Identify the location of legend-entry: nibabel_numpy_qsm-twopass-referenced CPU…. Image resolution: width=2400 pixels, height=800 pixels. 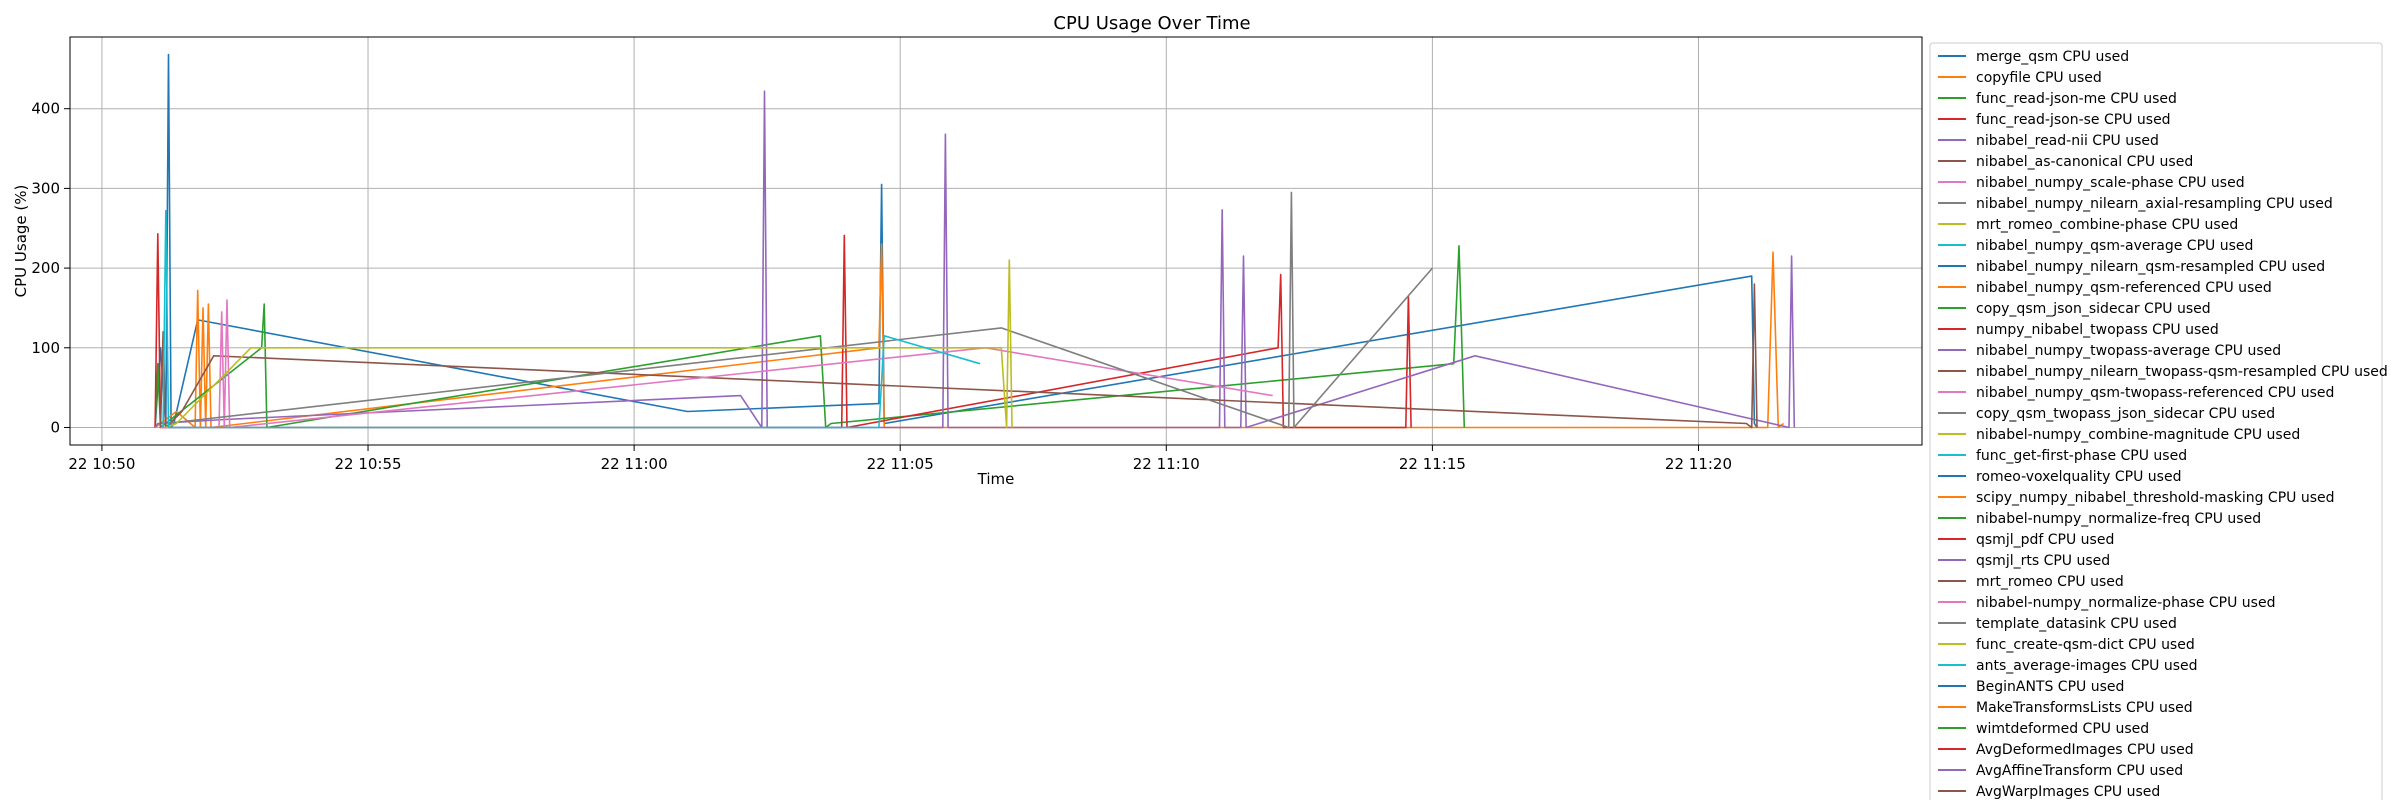
(2155, 393).